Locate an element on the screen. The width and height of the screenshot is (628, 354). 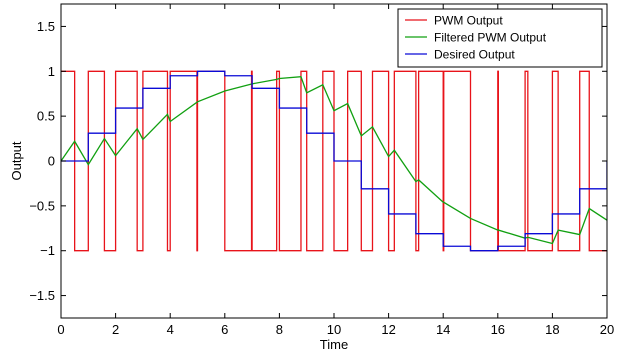
x-tick-label: 8 is located at coordinates (279, 329).